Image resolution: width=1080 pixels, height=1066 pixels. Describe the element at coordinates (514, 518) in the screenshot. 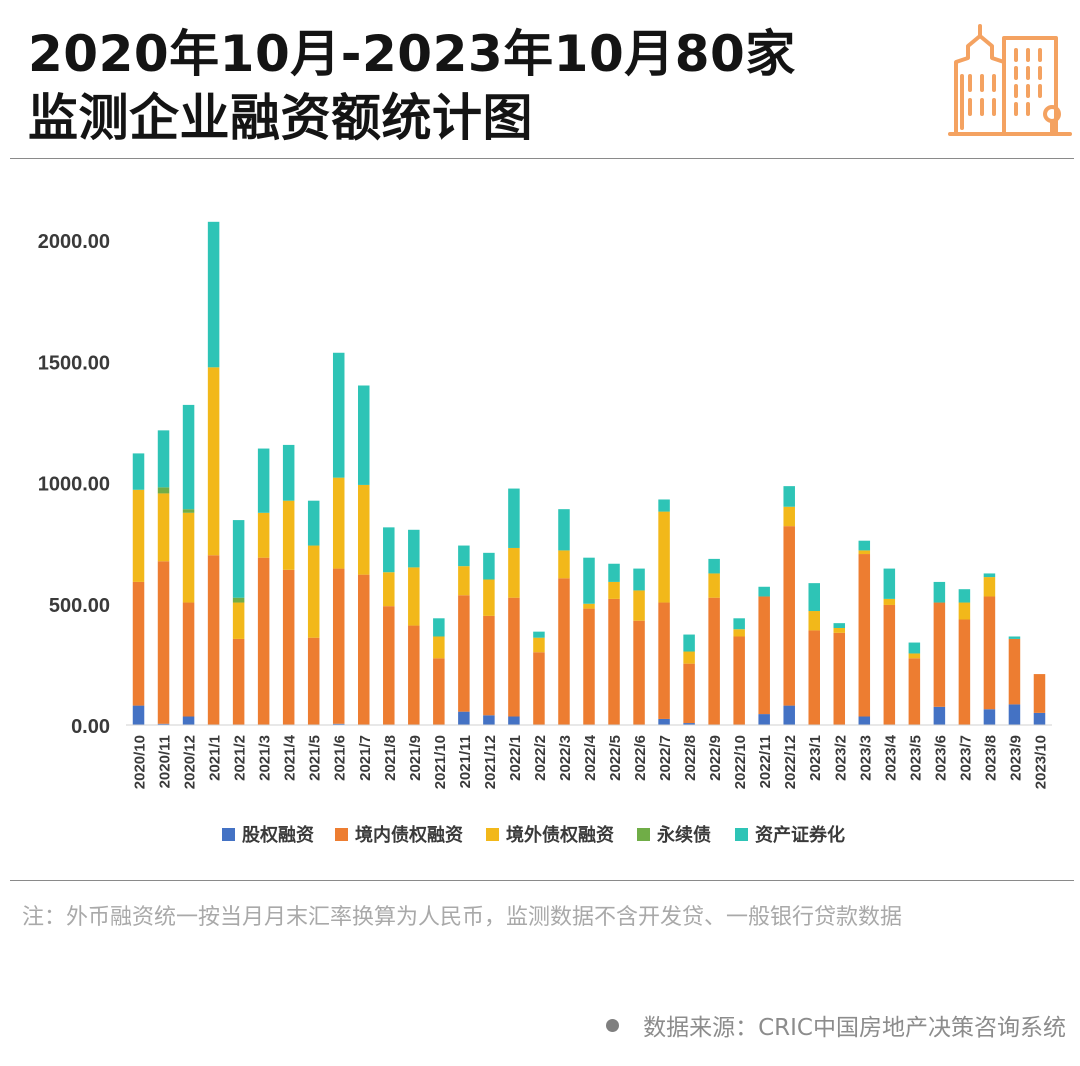

I see `bar-segment-2022-1-s4` at that location.